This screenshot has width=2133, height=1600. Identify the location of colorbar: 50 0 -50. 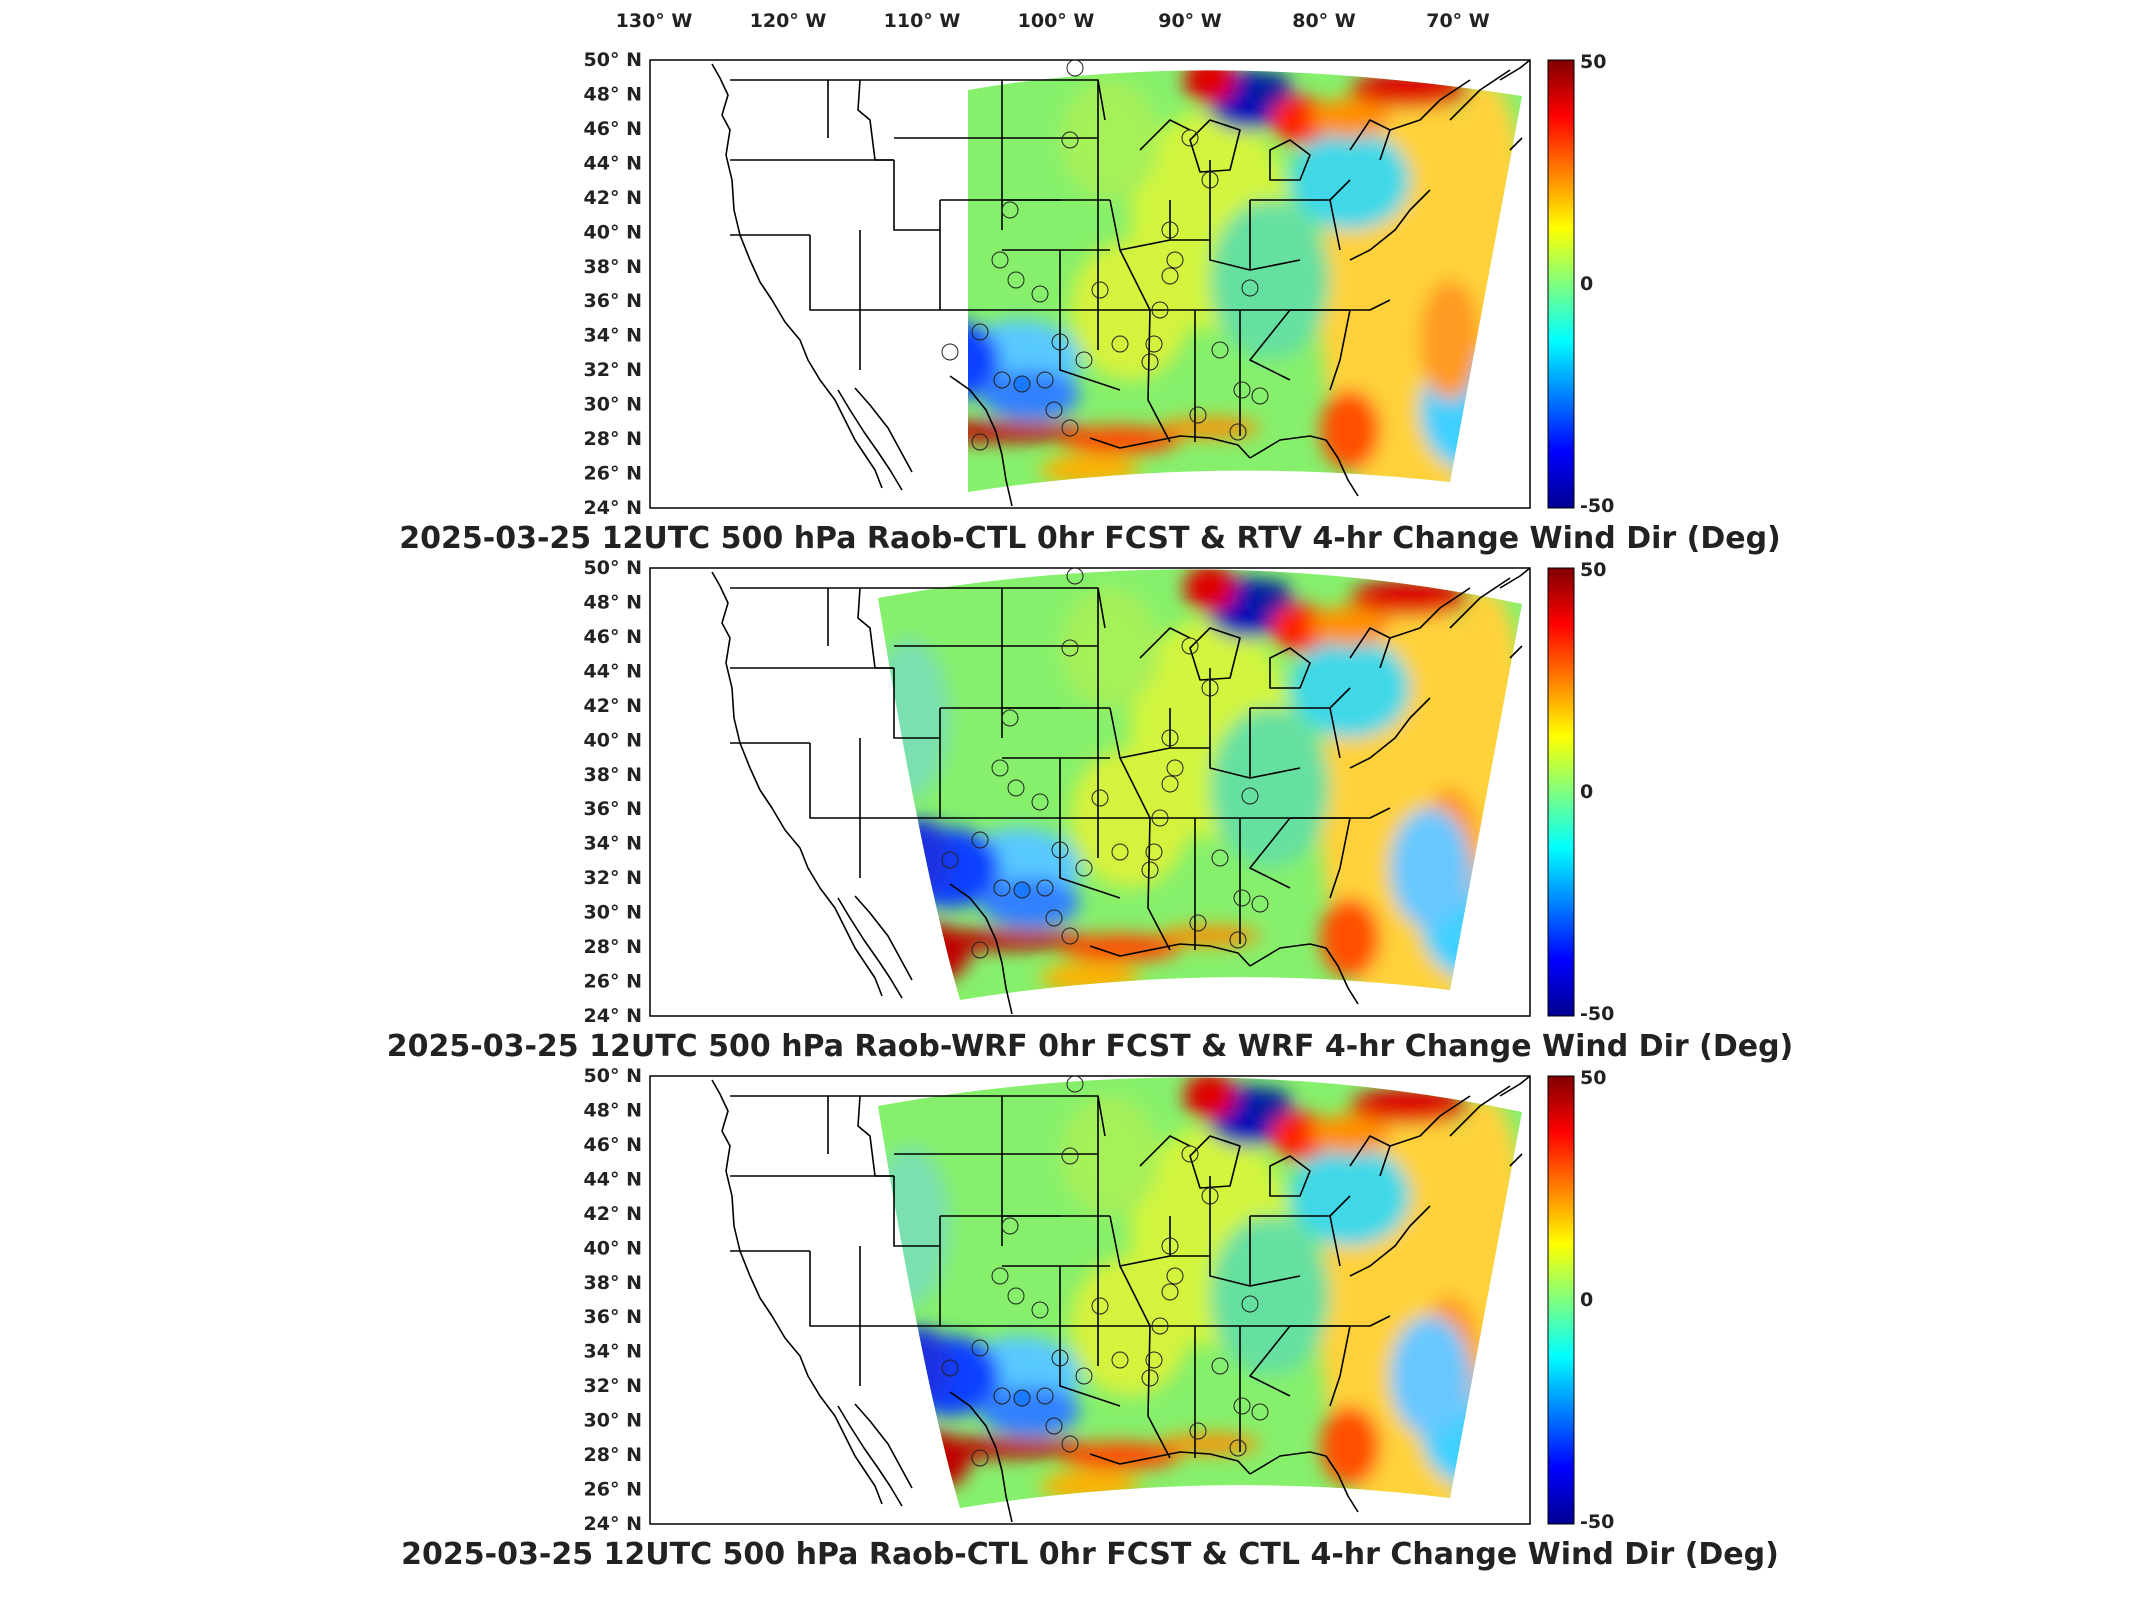
(1580, 284).